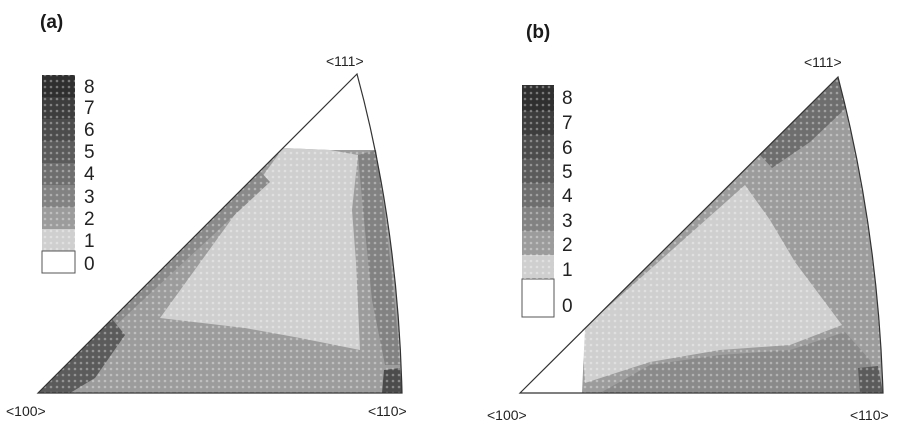 The image size is (903, 429). Describe the element at coordinates (507, 415) in the screenshot. I see `panel-b-corner-100: <100>` at that location.